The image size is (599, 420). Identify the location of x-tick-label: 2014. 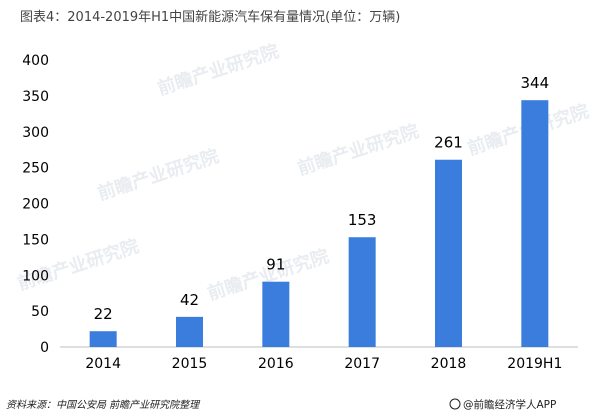
(103, 364).